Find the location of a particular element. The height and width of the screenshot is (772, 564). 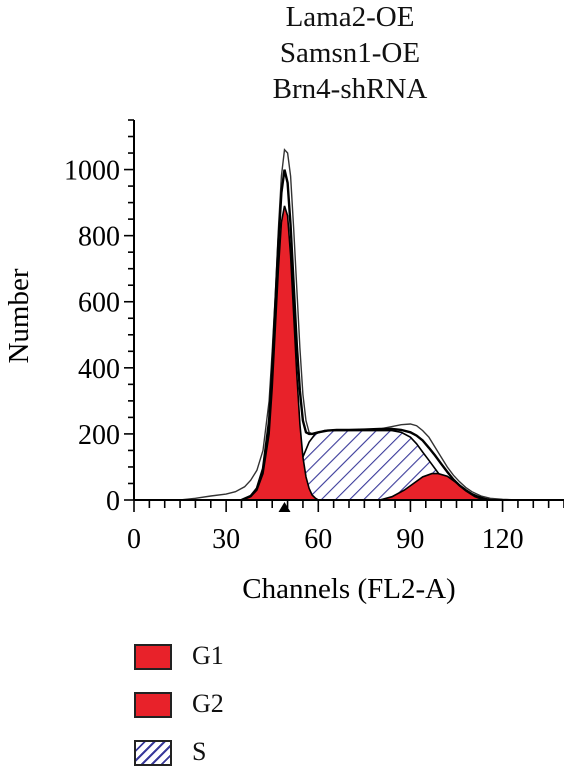

legend-swatch-s is located at coordinates (153, 753).